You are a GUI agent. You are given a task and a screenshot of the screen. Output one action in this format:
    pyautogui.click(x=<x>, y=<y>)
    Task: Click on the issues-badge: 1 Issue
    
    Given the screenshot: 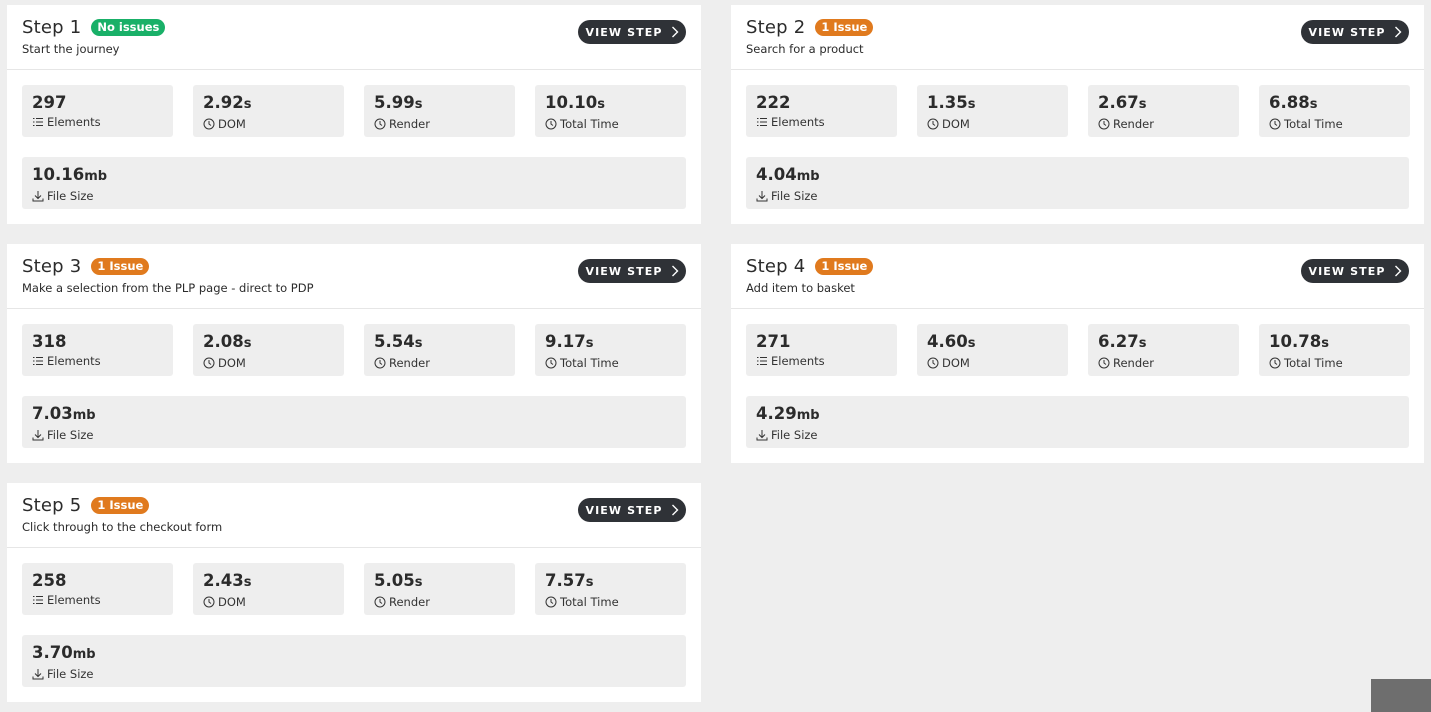 What is the action you would take?
    pyautogui.click(x=844, y=27)
    